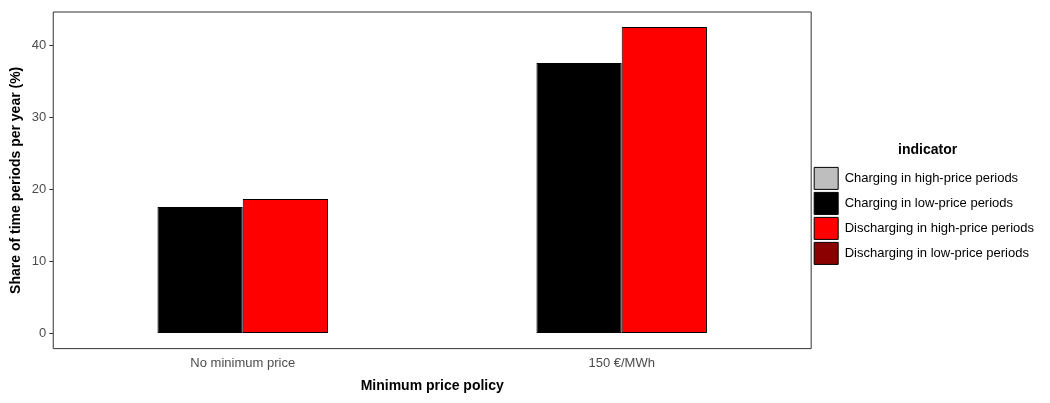 The height and width of the screenshot is (403, 1050). I want to click on legend-label: Discharging in high-price periods, so click(939, 227).